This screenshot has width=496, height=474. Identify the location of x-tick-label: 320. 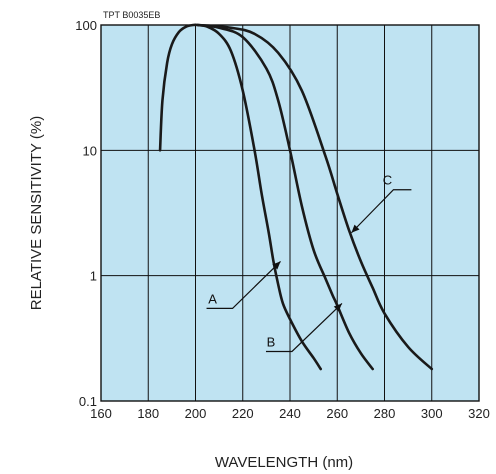
(479, 413).